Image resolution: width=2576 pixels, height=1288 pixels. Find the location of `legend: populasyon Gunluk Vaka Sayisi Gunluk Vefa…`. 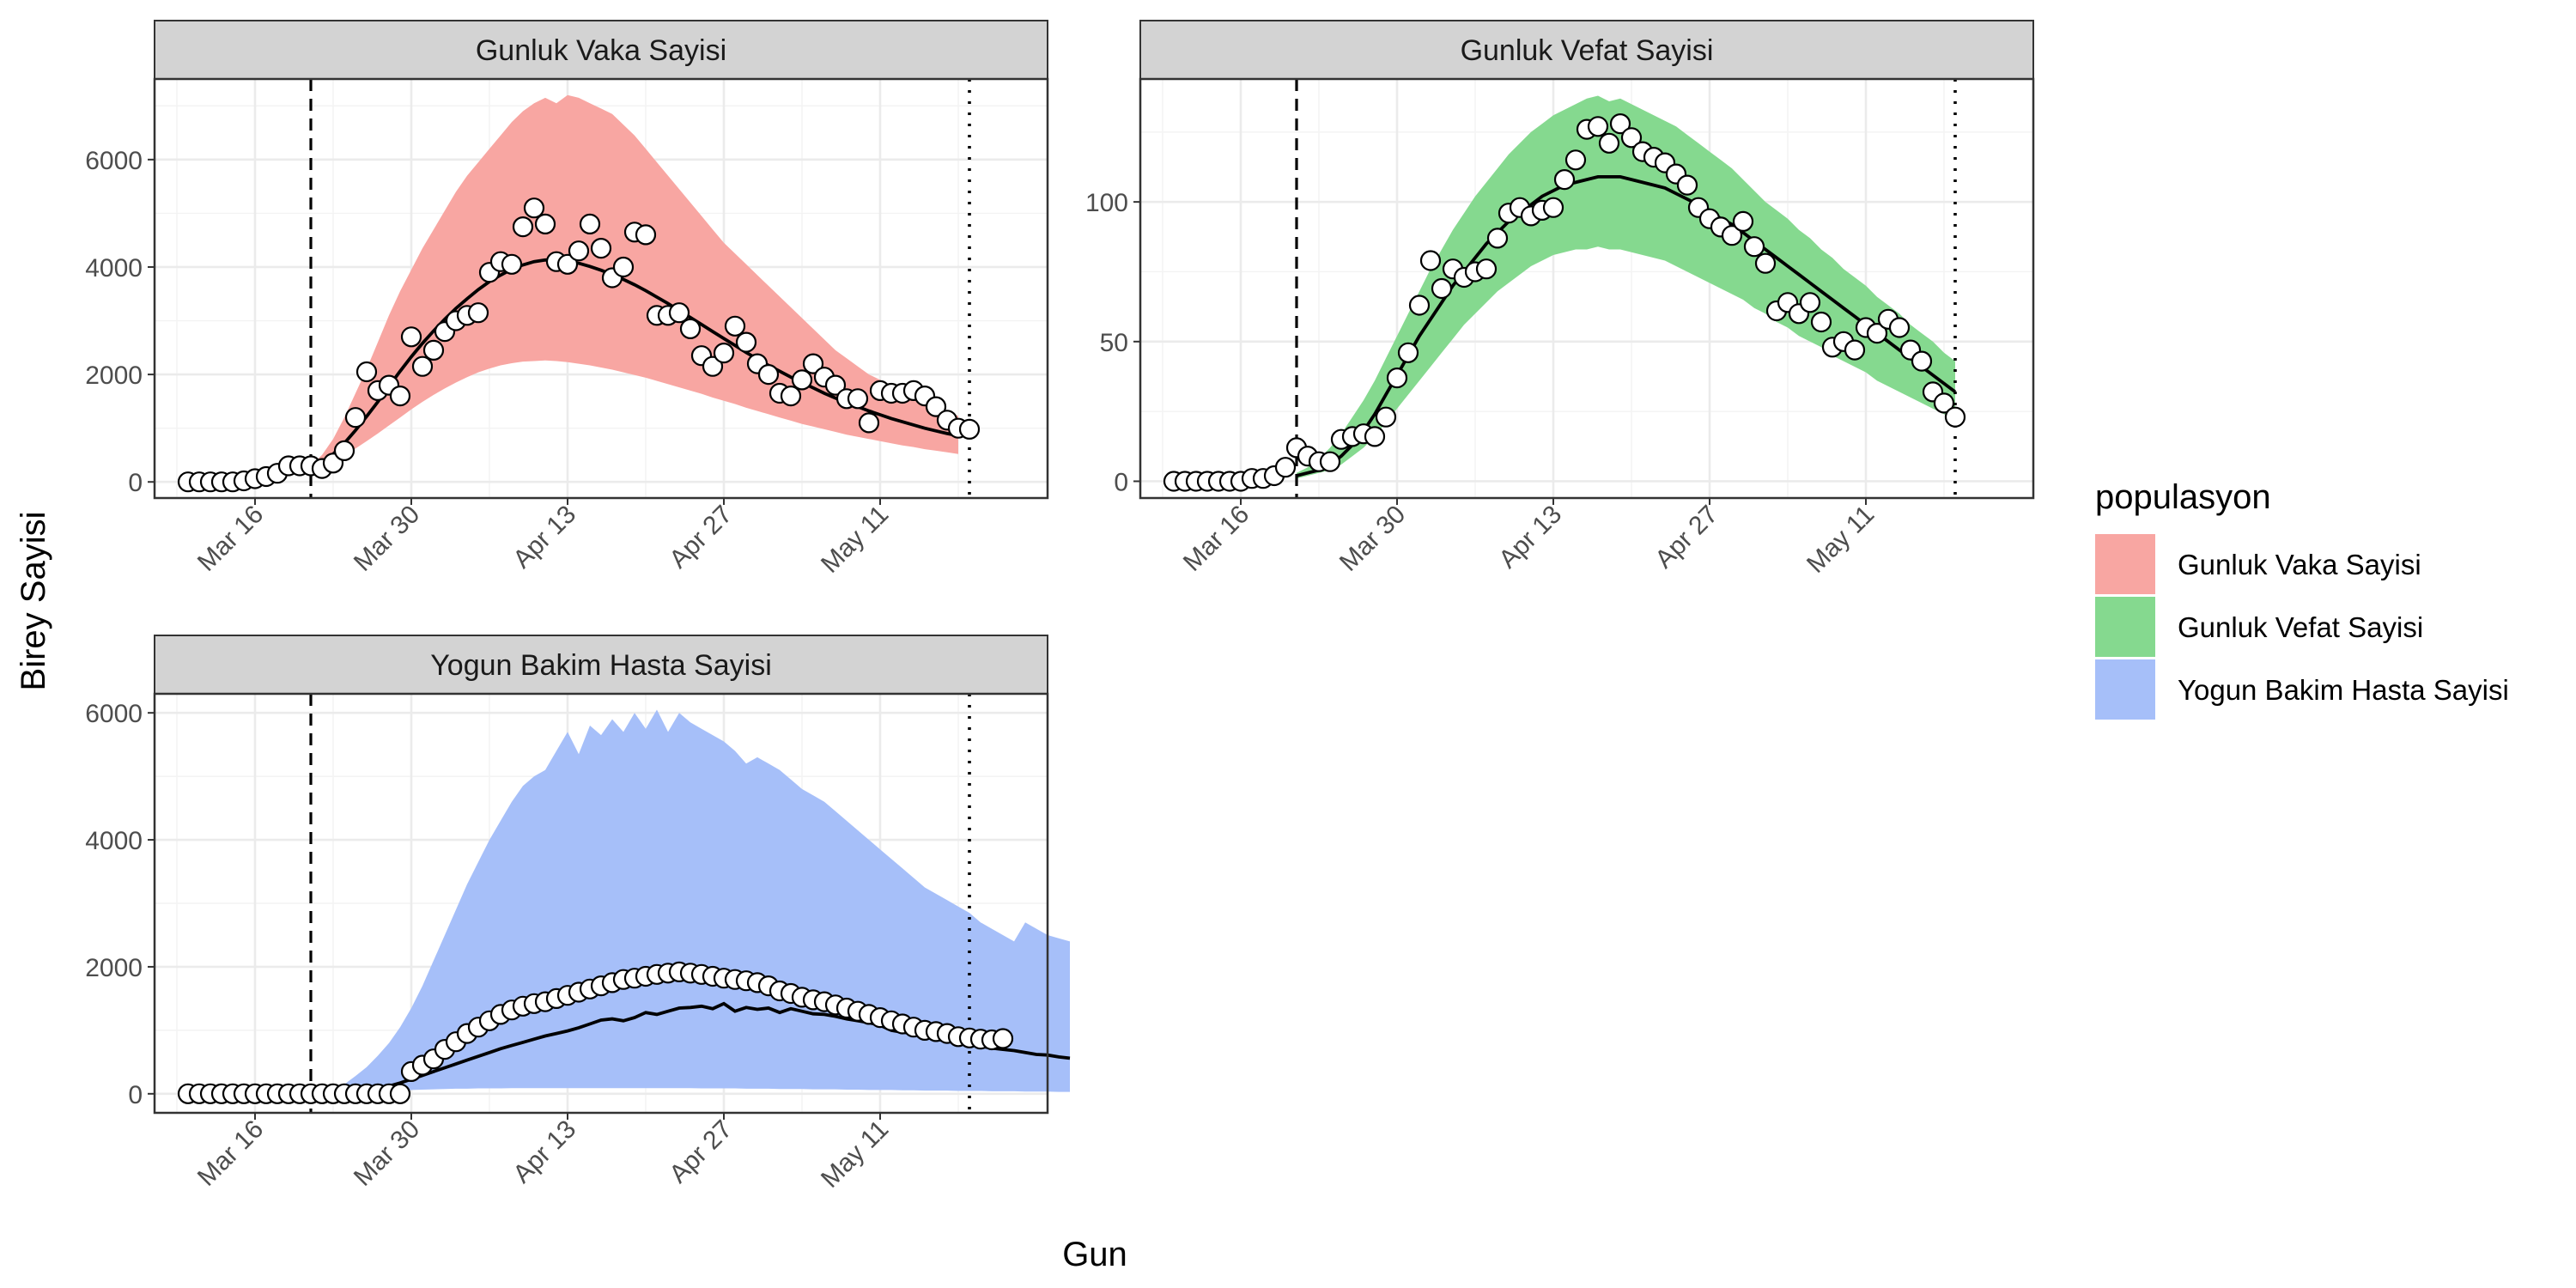

legend: populasyon Gunluk Vaka Sayisi Gunluk Vefa… is located at coordinates (2302, 599).